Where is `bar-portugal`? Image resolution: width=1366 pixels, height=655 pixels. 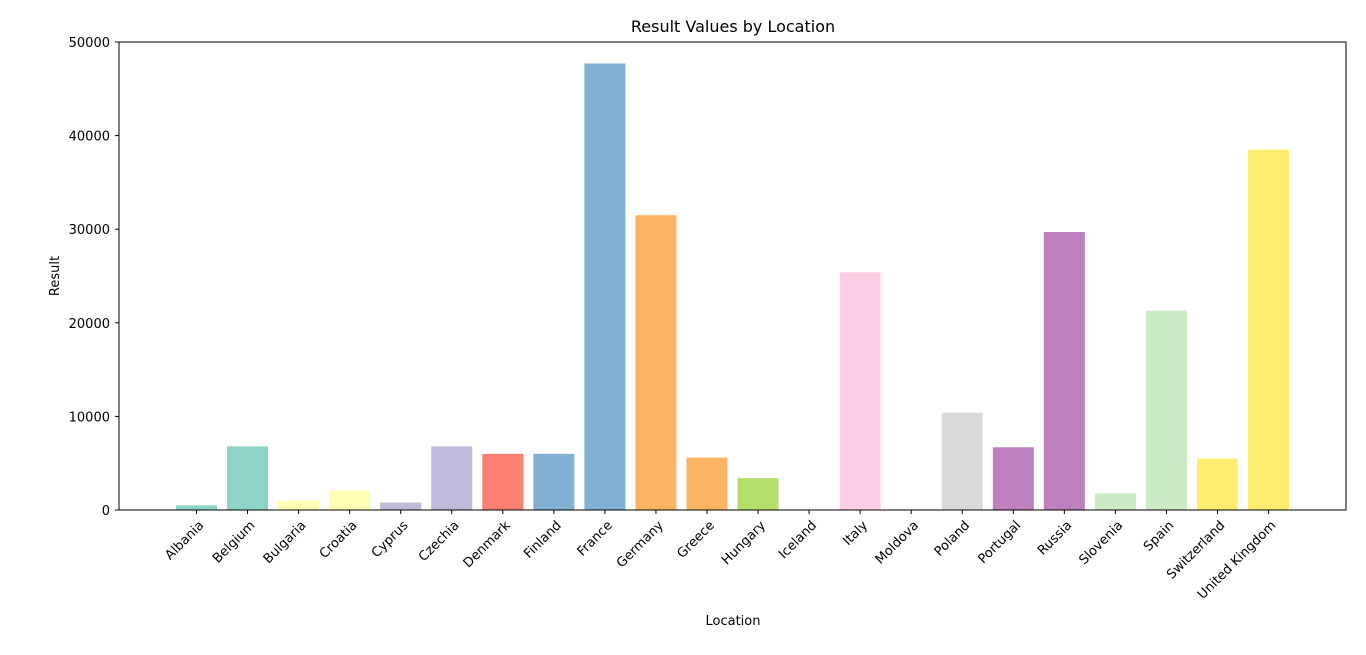
bar-portugal is located at coordinates (1013, 478).